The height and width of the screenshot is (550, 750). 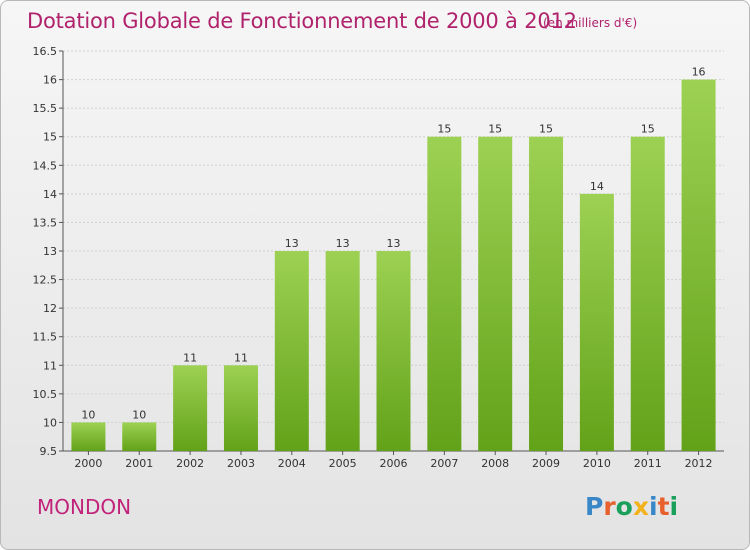 What do you see at coordinates (50, 80) in the screenshot?
I see `y-tick-label: 16` at bounding box center [50, 80].